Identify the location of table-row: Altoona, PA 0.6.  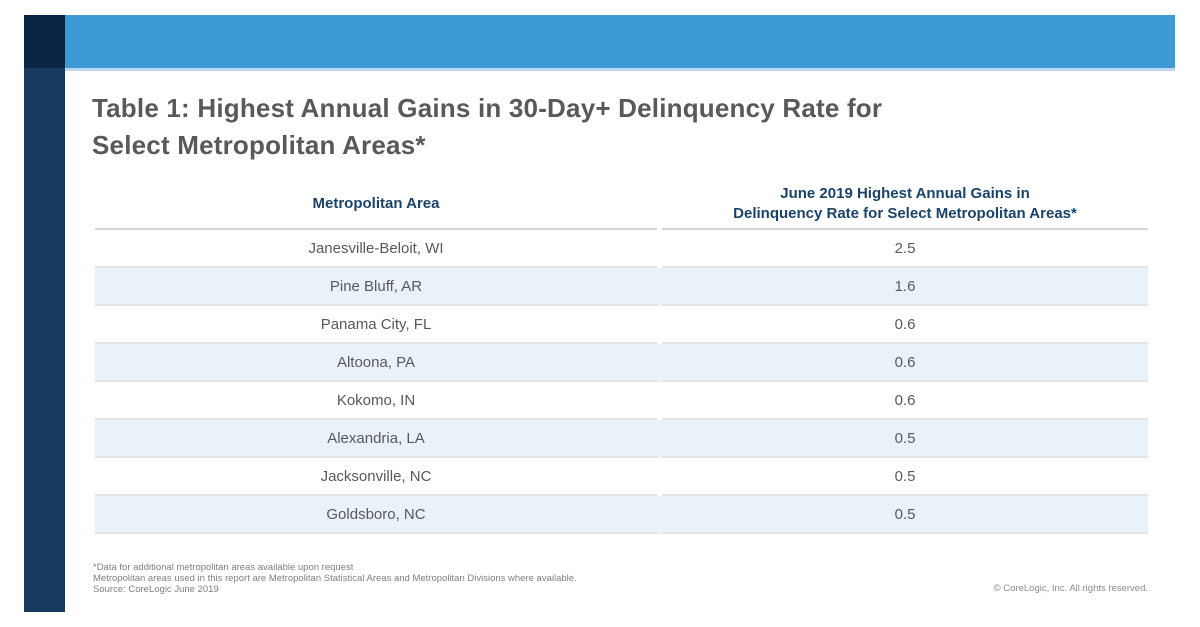
(621, 363).